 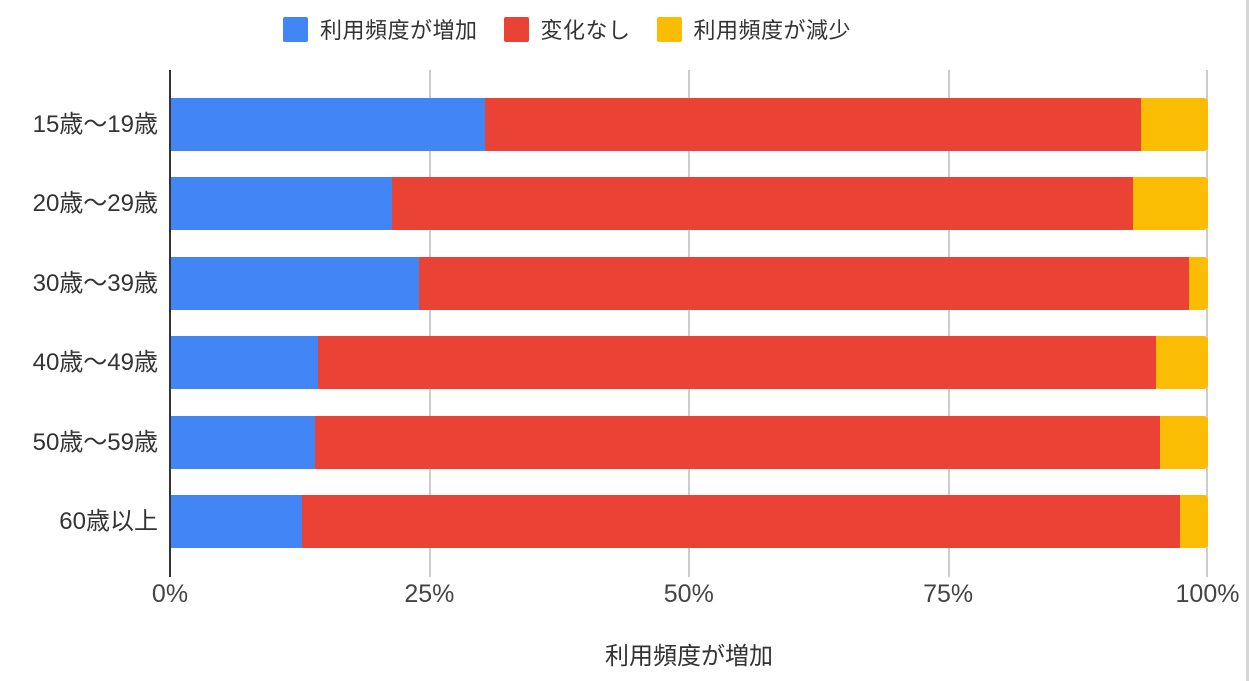 What do you see at coordinates (772, 30) in the screenshot?
I see `legend-label-decrease: 利用頻度が減少` at bounding box center [772, 30].